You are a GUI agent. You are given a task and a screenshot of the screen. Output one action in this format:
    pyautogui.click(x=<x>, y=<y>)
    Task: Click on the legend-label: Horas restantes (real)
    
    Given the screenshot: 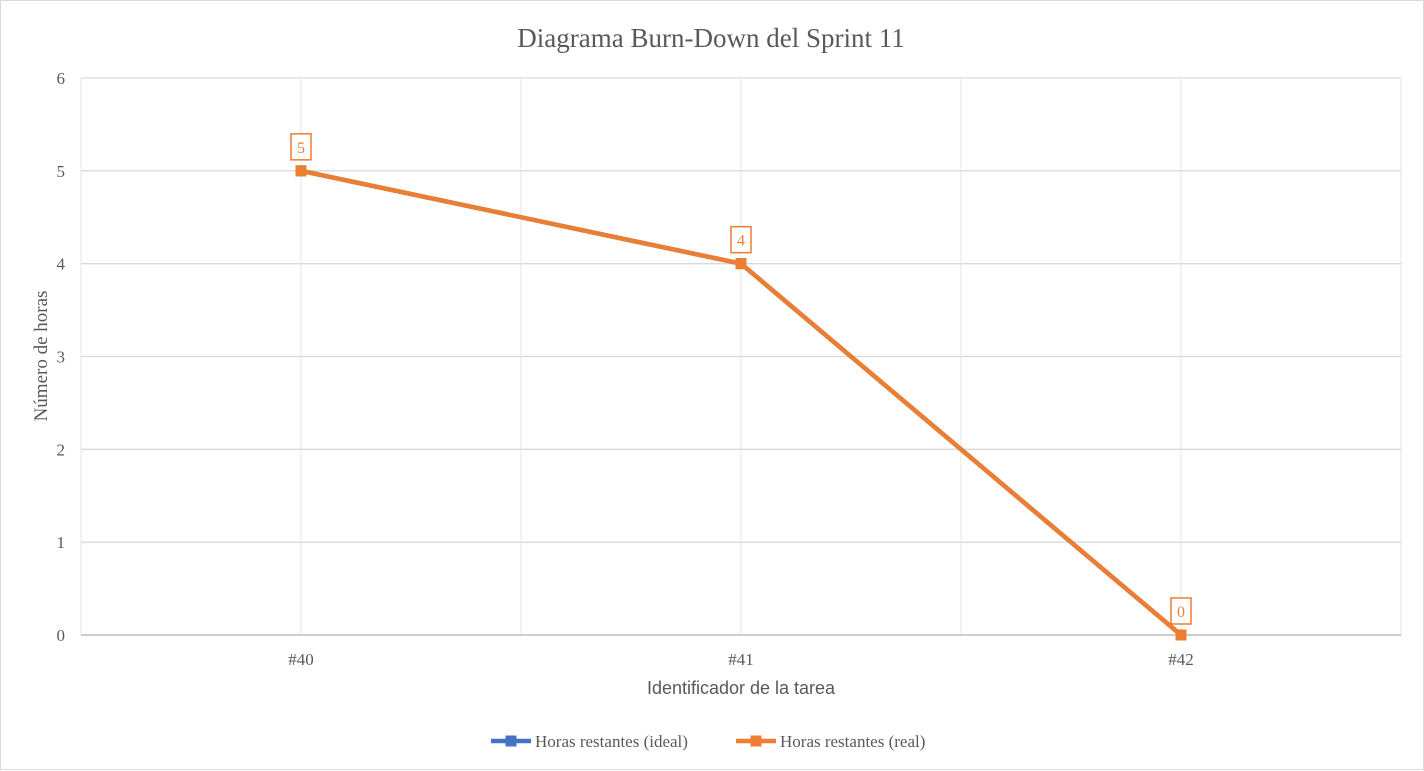 What is the action you would take?
    pyautogui.click(x=852, y=741)
    